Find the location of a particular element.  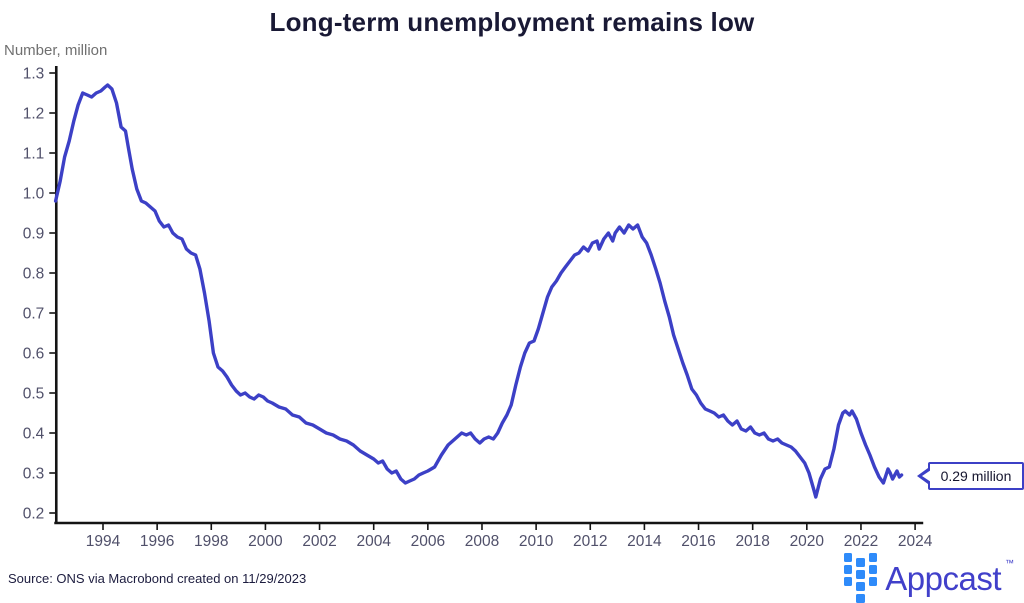

value-callout-text: 0.29 million is located at coordinates (976, 476).